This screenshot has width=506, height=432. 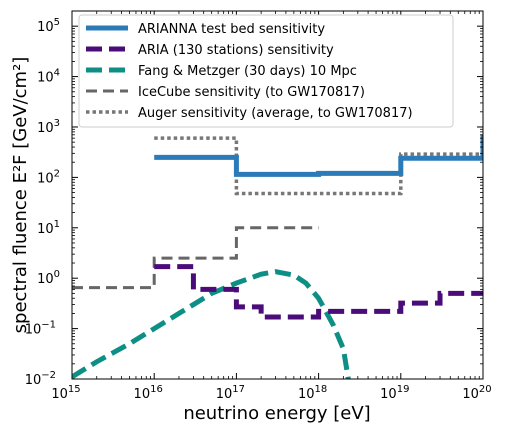 What do you see at coordinates (148, 393) in the screenshot?
I see `x-tick-label: 1016` at bounding box center [148, 393].